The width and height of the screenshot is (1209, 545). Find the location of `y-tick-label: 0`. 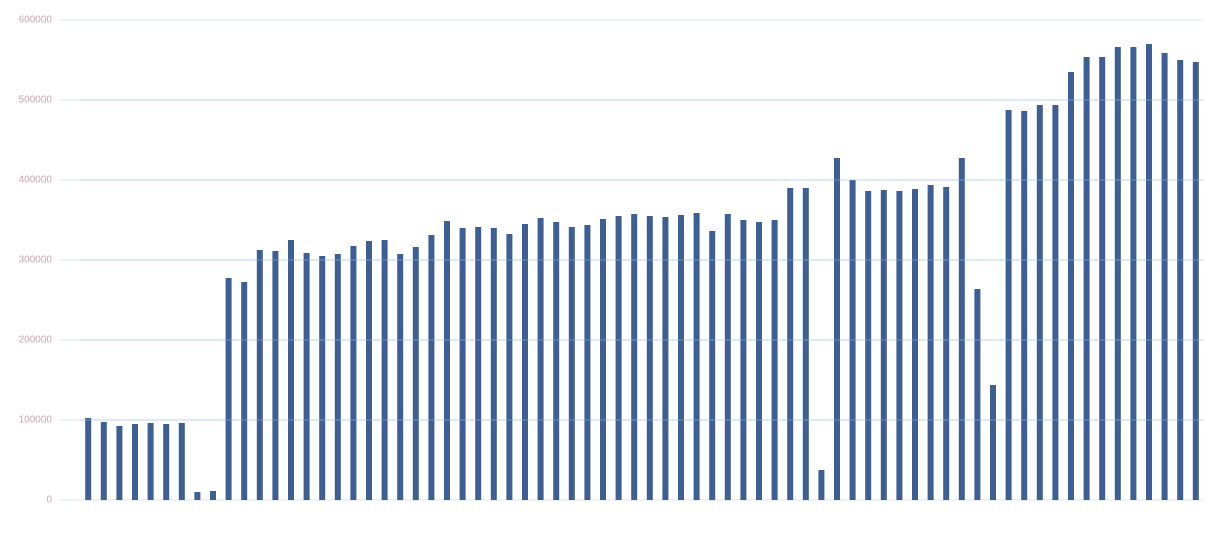

y-tick-label: 0 is located at coordinates (49, 500).